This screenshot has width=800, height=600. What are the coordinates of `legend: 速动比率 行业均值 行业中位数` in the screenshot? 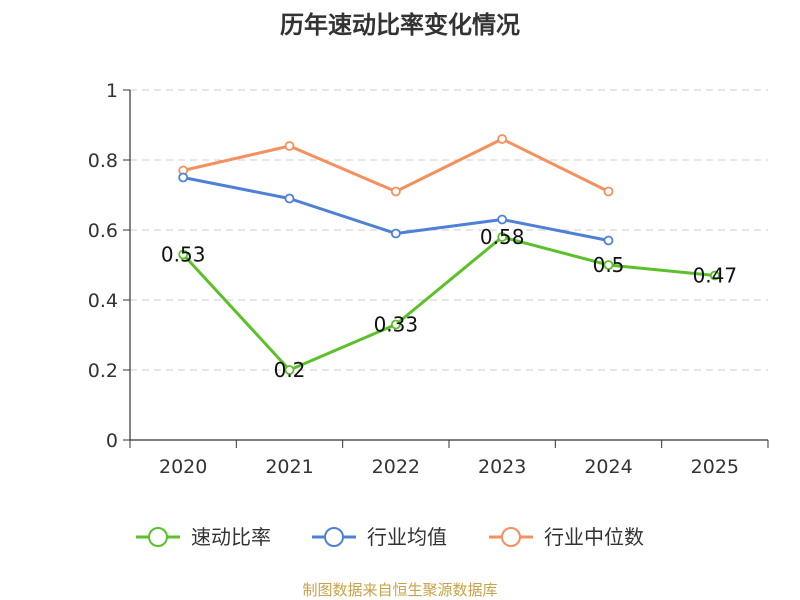 It's located at (390, 537).